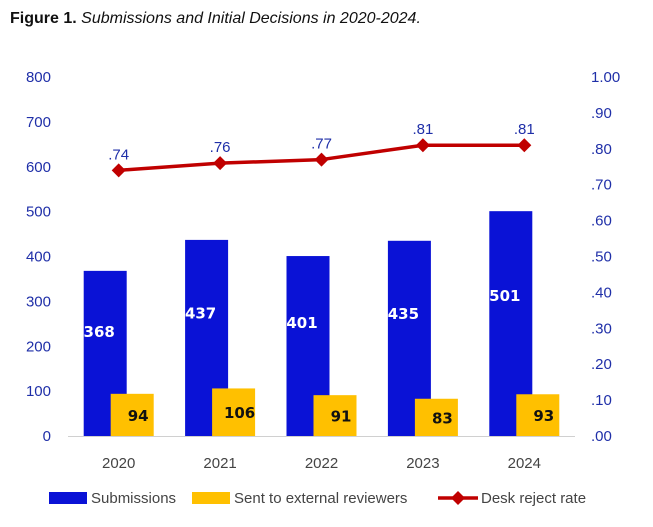  What do you see at coordinates (601, 113) in the screenshot?
I see `y-right-tick-label: .90` at bounding box center [601, 113].